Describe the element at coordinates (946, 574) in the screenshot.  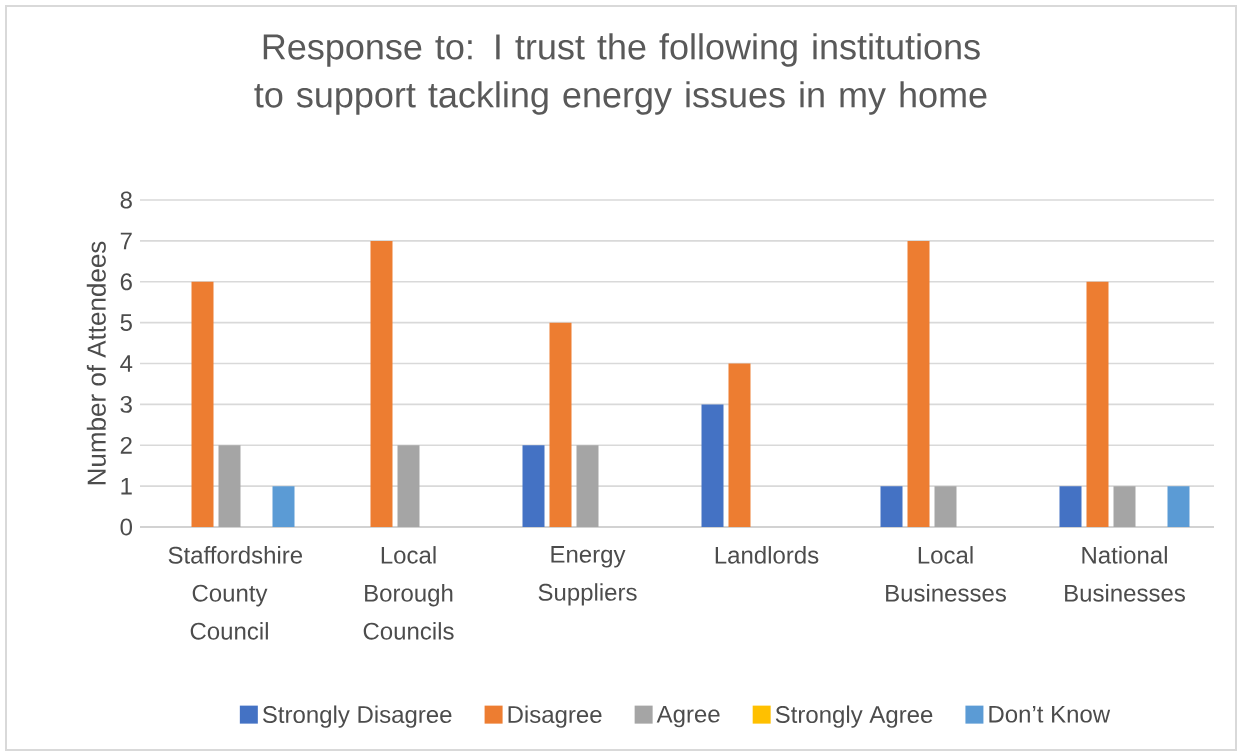
I see `x-tick-label: Local Businesses` at that location.